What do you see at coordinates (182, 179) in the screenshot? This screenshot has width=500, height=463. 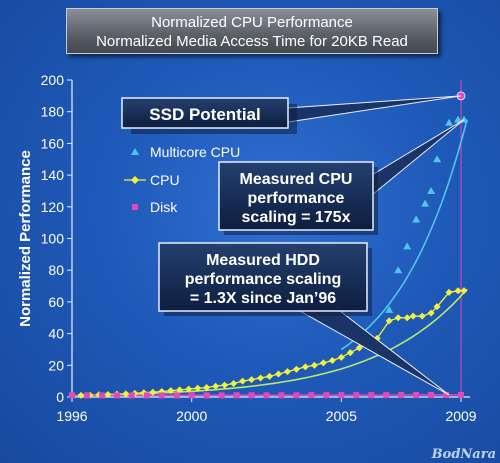 I see `legend: Multicore CPU CPU Disk` at bounding box center [182, 179].